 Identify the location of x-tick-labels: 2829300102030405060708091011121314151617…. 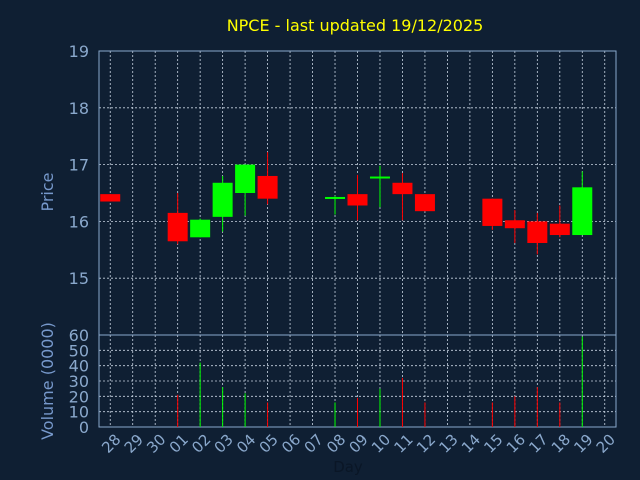
(358, 444).